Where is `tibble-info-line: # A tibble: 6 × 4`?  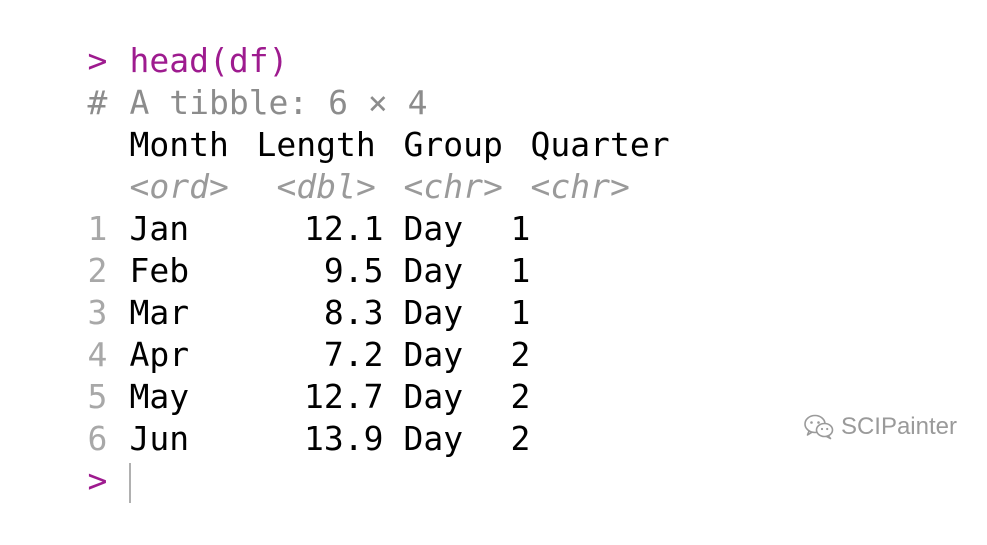
tibble-info-line: # A tibble: 6 × 4 is located at coordinates (493, 81).